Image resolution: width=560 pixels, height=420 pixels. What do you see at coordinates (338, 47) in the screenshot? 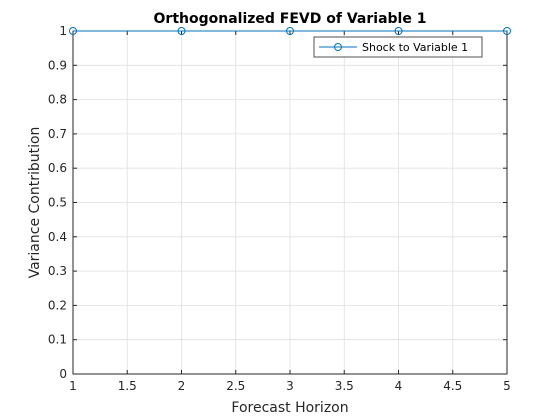
I see `legend-marker` at bounding box center [338, 47].